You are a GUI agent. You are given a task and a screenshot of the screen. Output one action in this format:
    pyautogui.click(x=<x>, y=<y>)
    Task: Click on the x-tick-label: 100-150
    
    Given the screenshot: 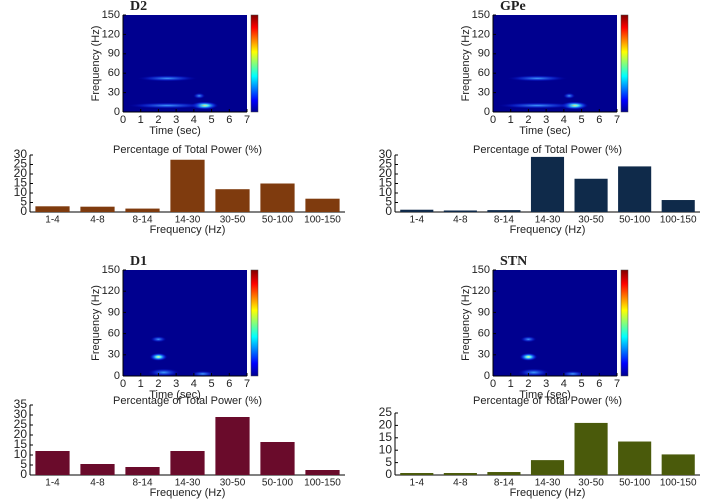 What is the action you would take?
    pyautogui.click(x=322, y=483)
    